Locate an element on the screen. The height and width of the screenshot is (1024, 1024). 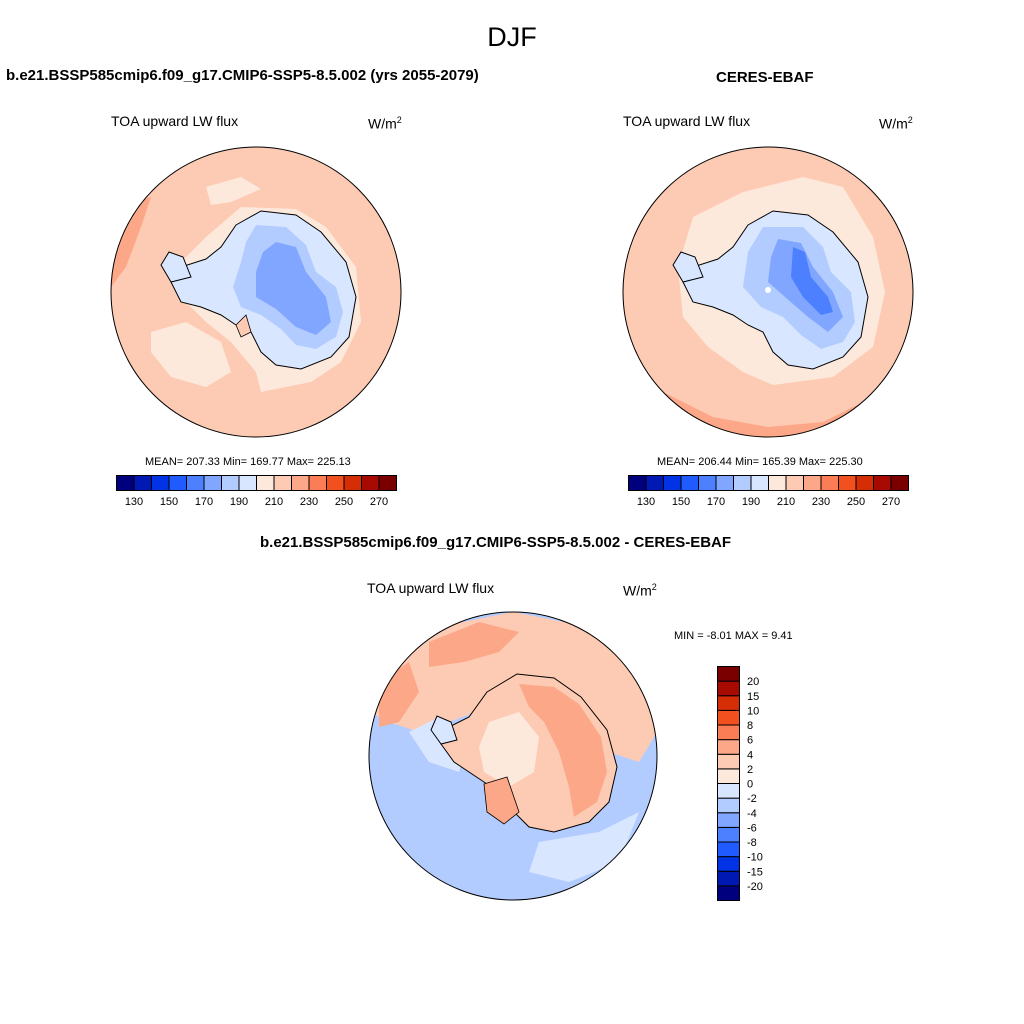
map2-pole-gap is located at coordinates (768, 290).